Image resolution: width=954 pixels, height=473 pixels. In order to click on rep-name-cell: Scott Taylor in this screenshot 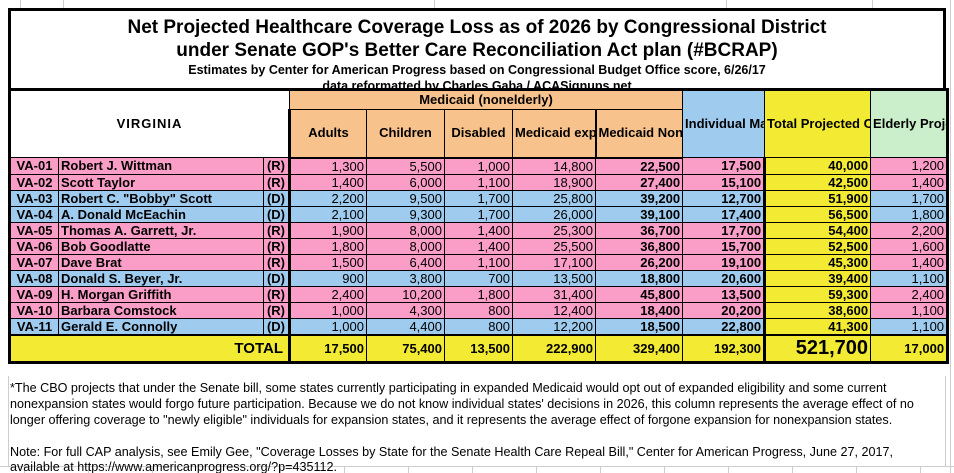, I will do `click(161, 182)`.